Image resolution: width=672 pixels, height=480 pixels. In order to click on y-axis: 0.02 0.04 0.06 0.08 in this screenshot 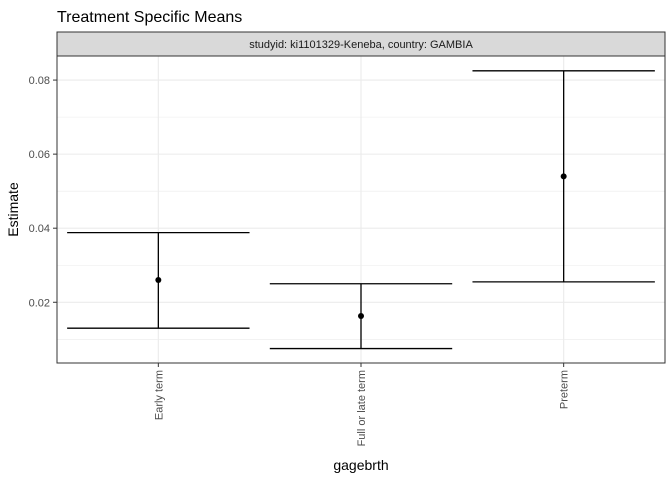, I will do `click(43, 192)`.